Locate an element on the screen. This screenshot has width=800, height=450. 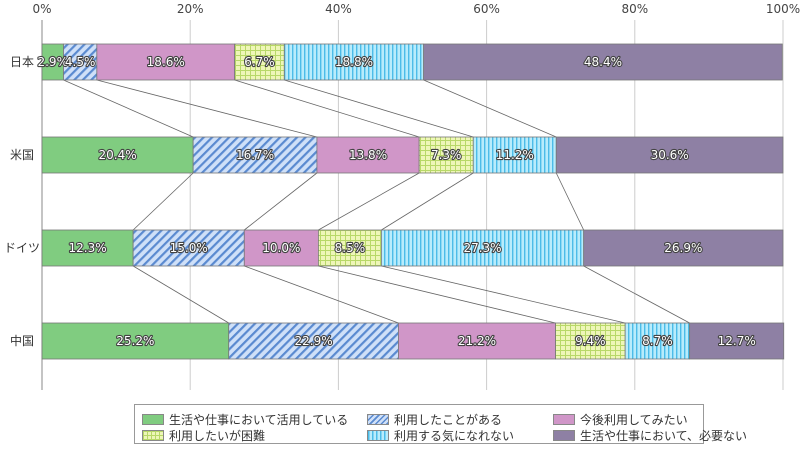
category-label: 中国 is located at coordinates (22, 340).